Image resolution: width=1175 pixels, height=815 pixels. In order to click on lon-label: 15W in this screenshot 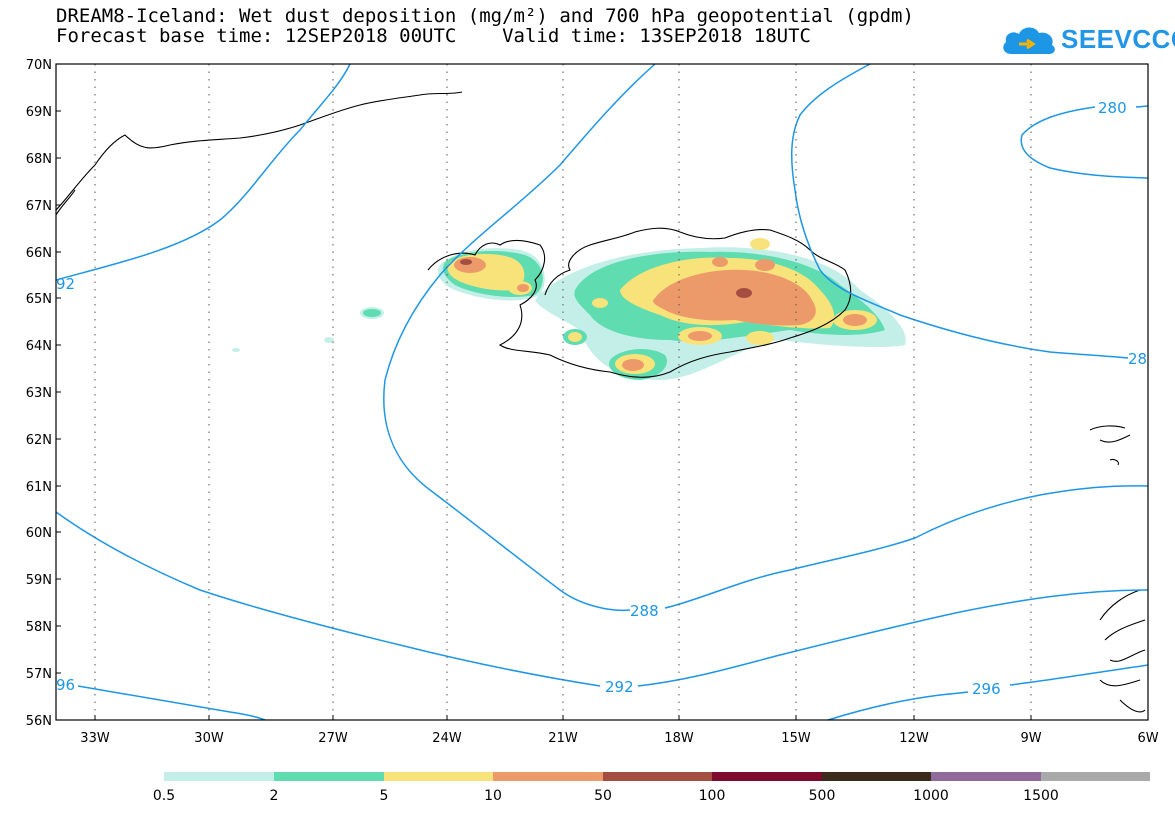, I will do `click(796, 738)`.